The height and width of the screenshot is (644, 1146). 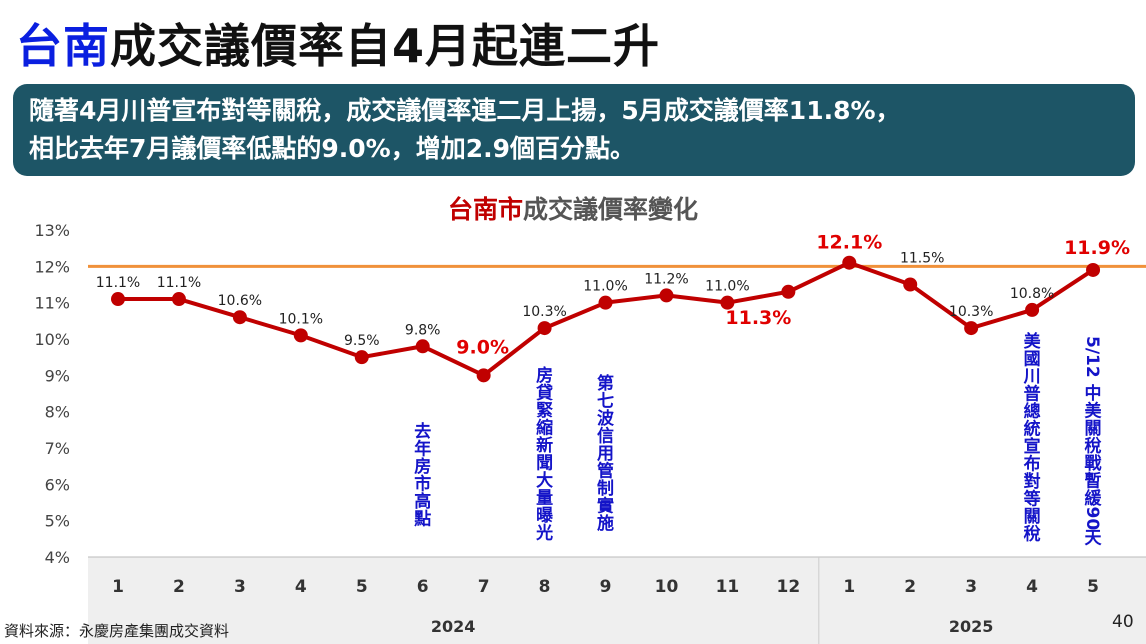 What do you see at coordinates (849, 243) in the screenshot?
I see `data-label: 12.1%` at bounding box center [849, 243].